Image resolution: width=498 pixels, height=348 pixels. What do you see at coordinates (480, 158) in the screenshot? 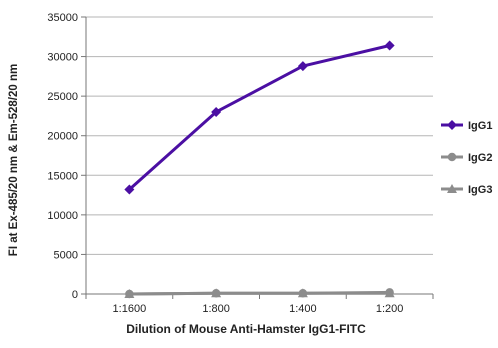
I see `legend-label: IgG2` at bounding box center [480, 158].